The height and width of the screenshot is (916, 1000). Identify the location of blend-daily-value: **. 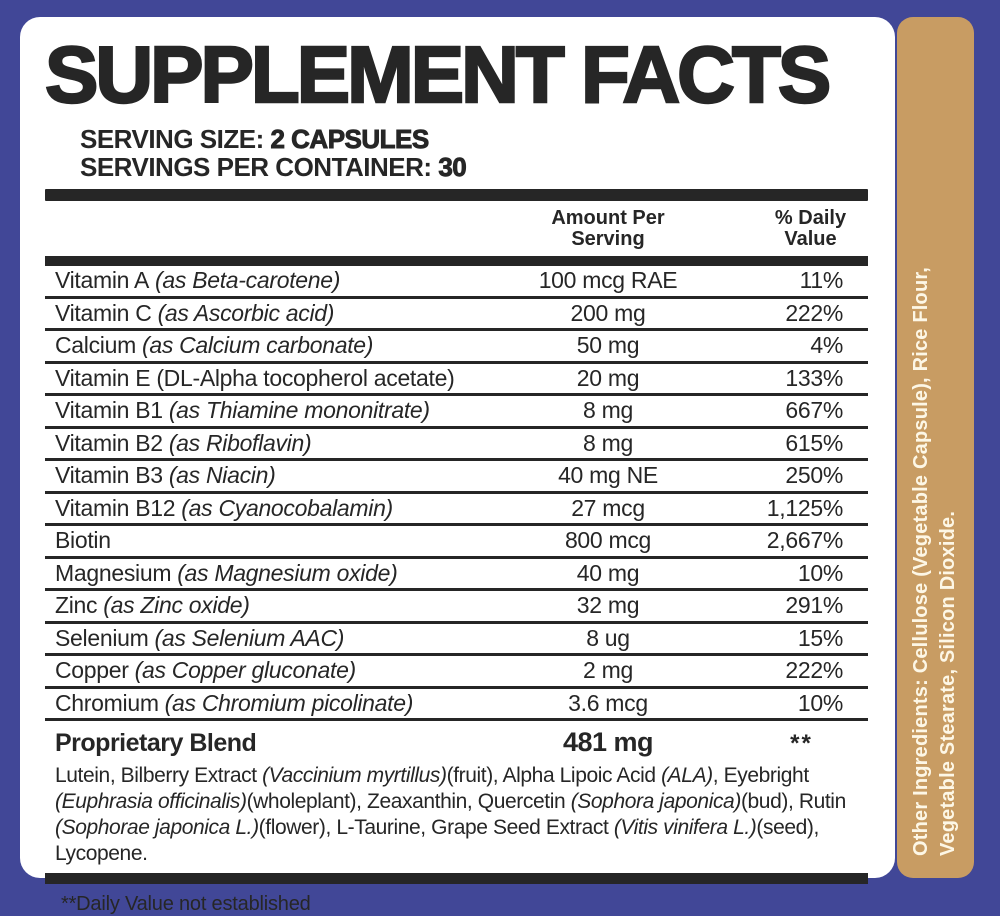
(801, 743).